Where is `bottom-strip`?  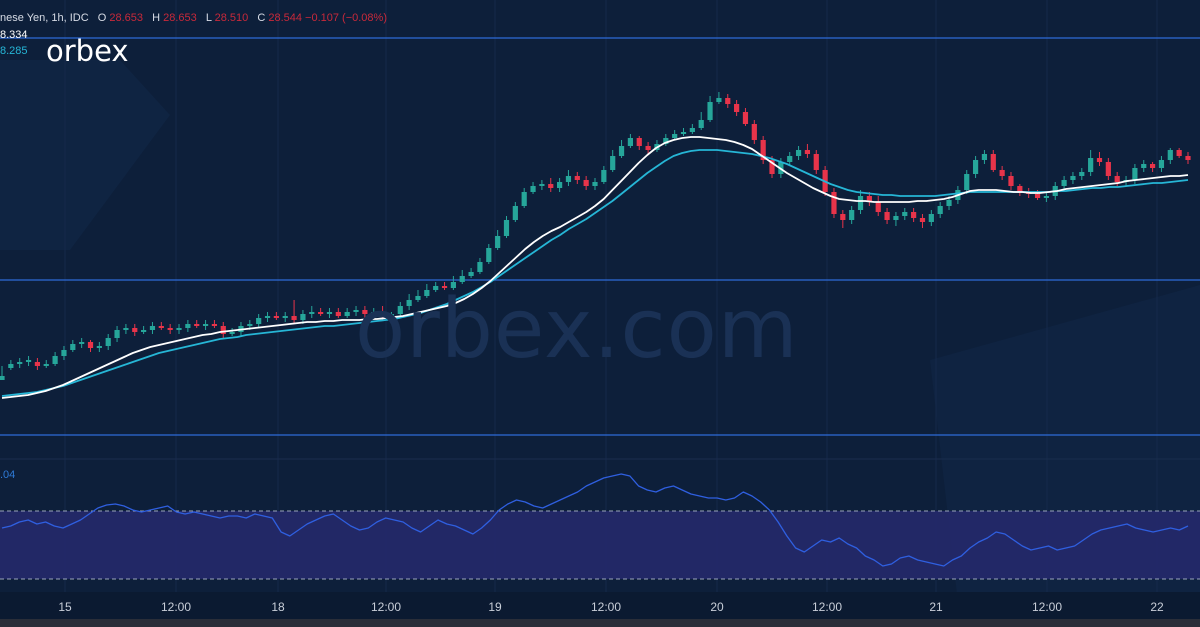
bottom-strip is located at coordinates (600, 623).